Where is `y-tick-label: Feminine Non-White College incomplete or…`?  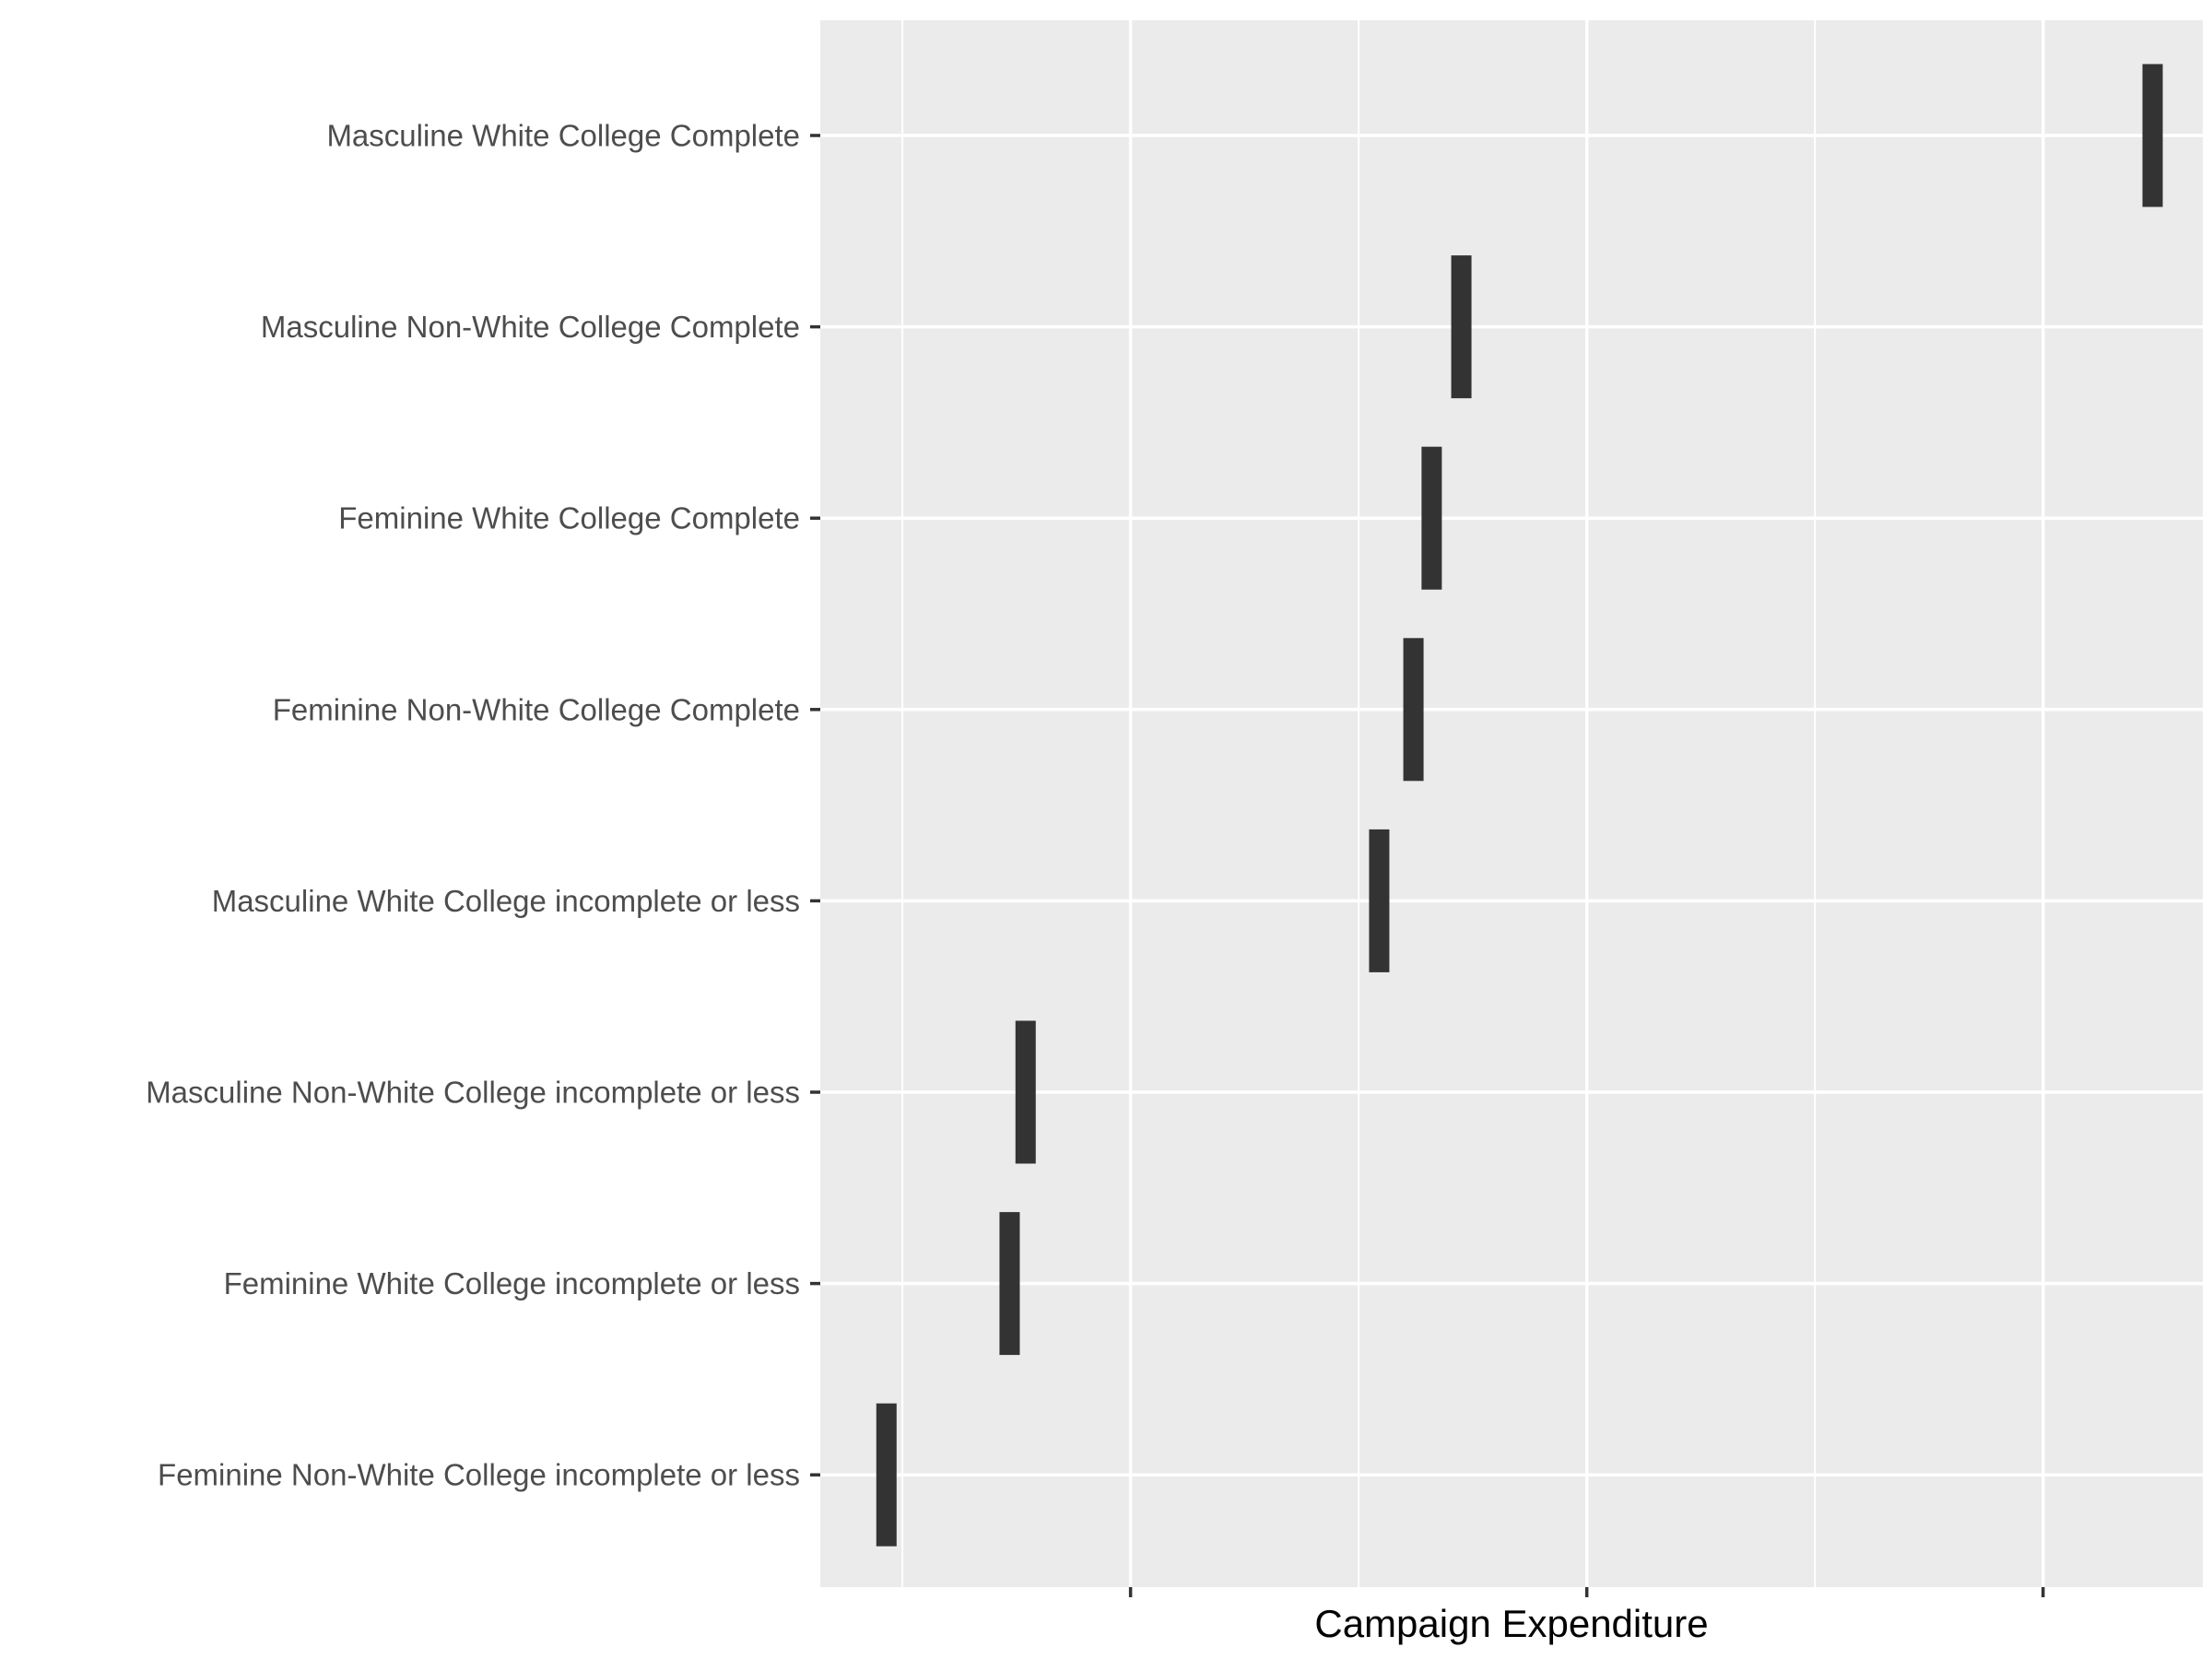 y-tick-label: Feminine Non-White College incomplete or… is located at coordinates (479, 1475).